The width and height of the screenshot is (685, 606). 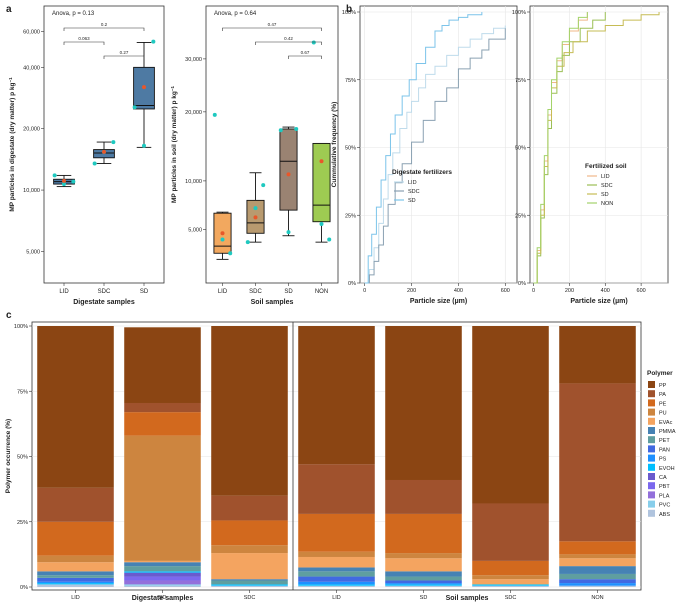 What do you see at coordinates (104, 302) in the screenshot?
I see `x-axis-title: Digestate samples` at bounding box center [104, 302].